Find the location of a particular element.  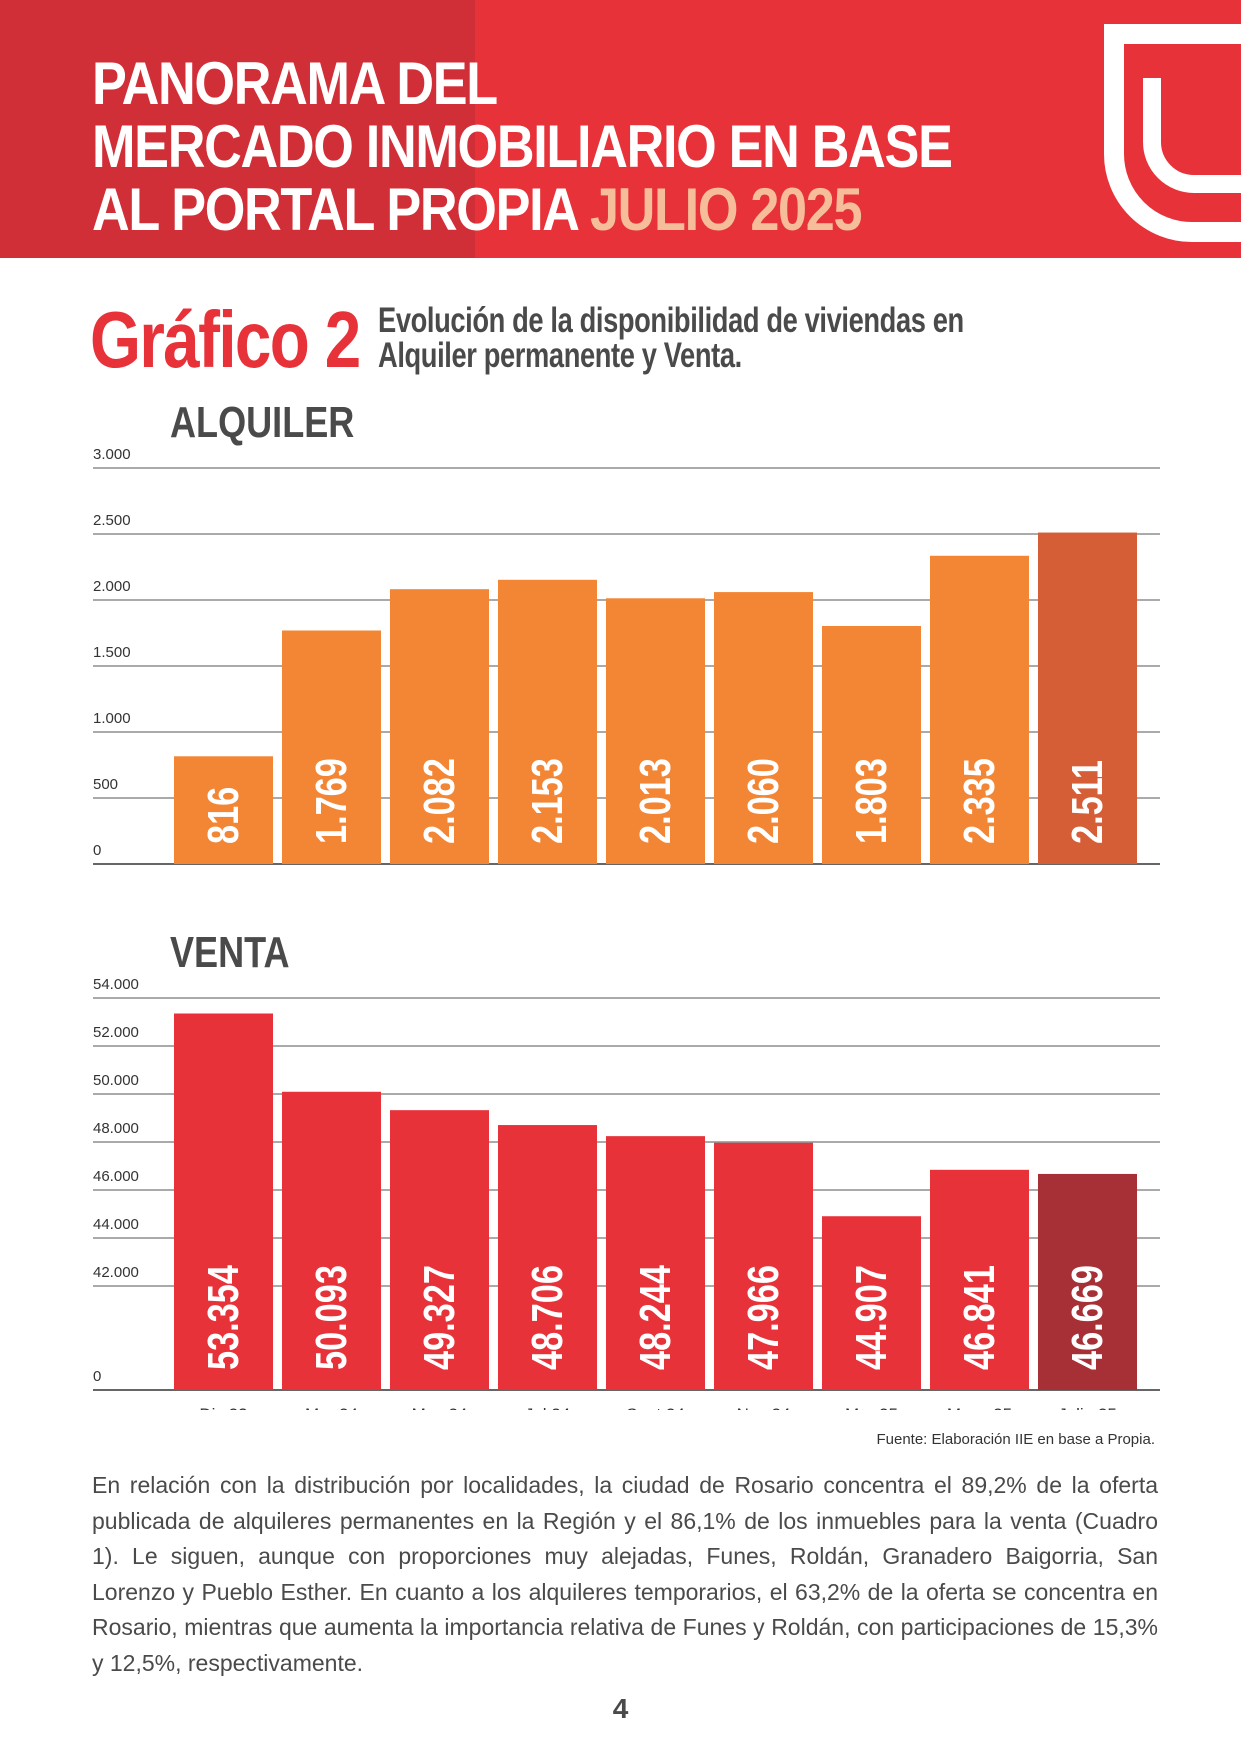

venta-y-tick-label: 0 is located at coordinates (97, 1376).